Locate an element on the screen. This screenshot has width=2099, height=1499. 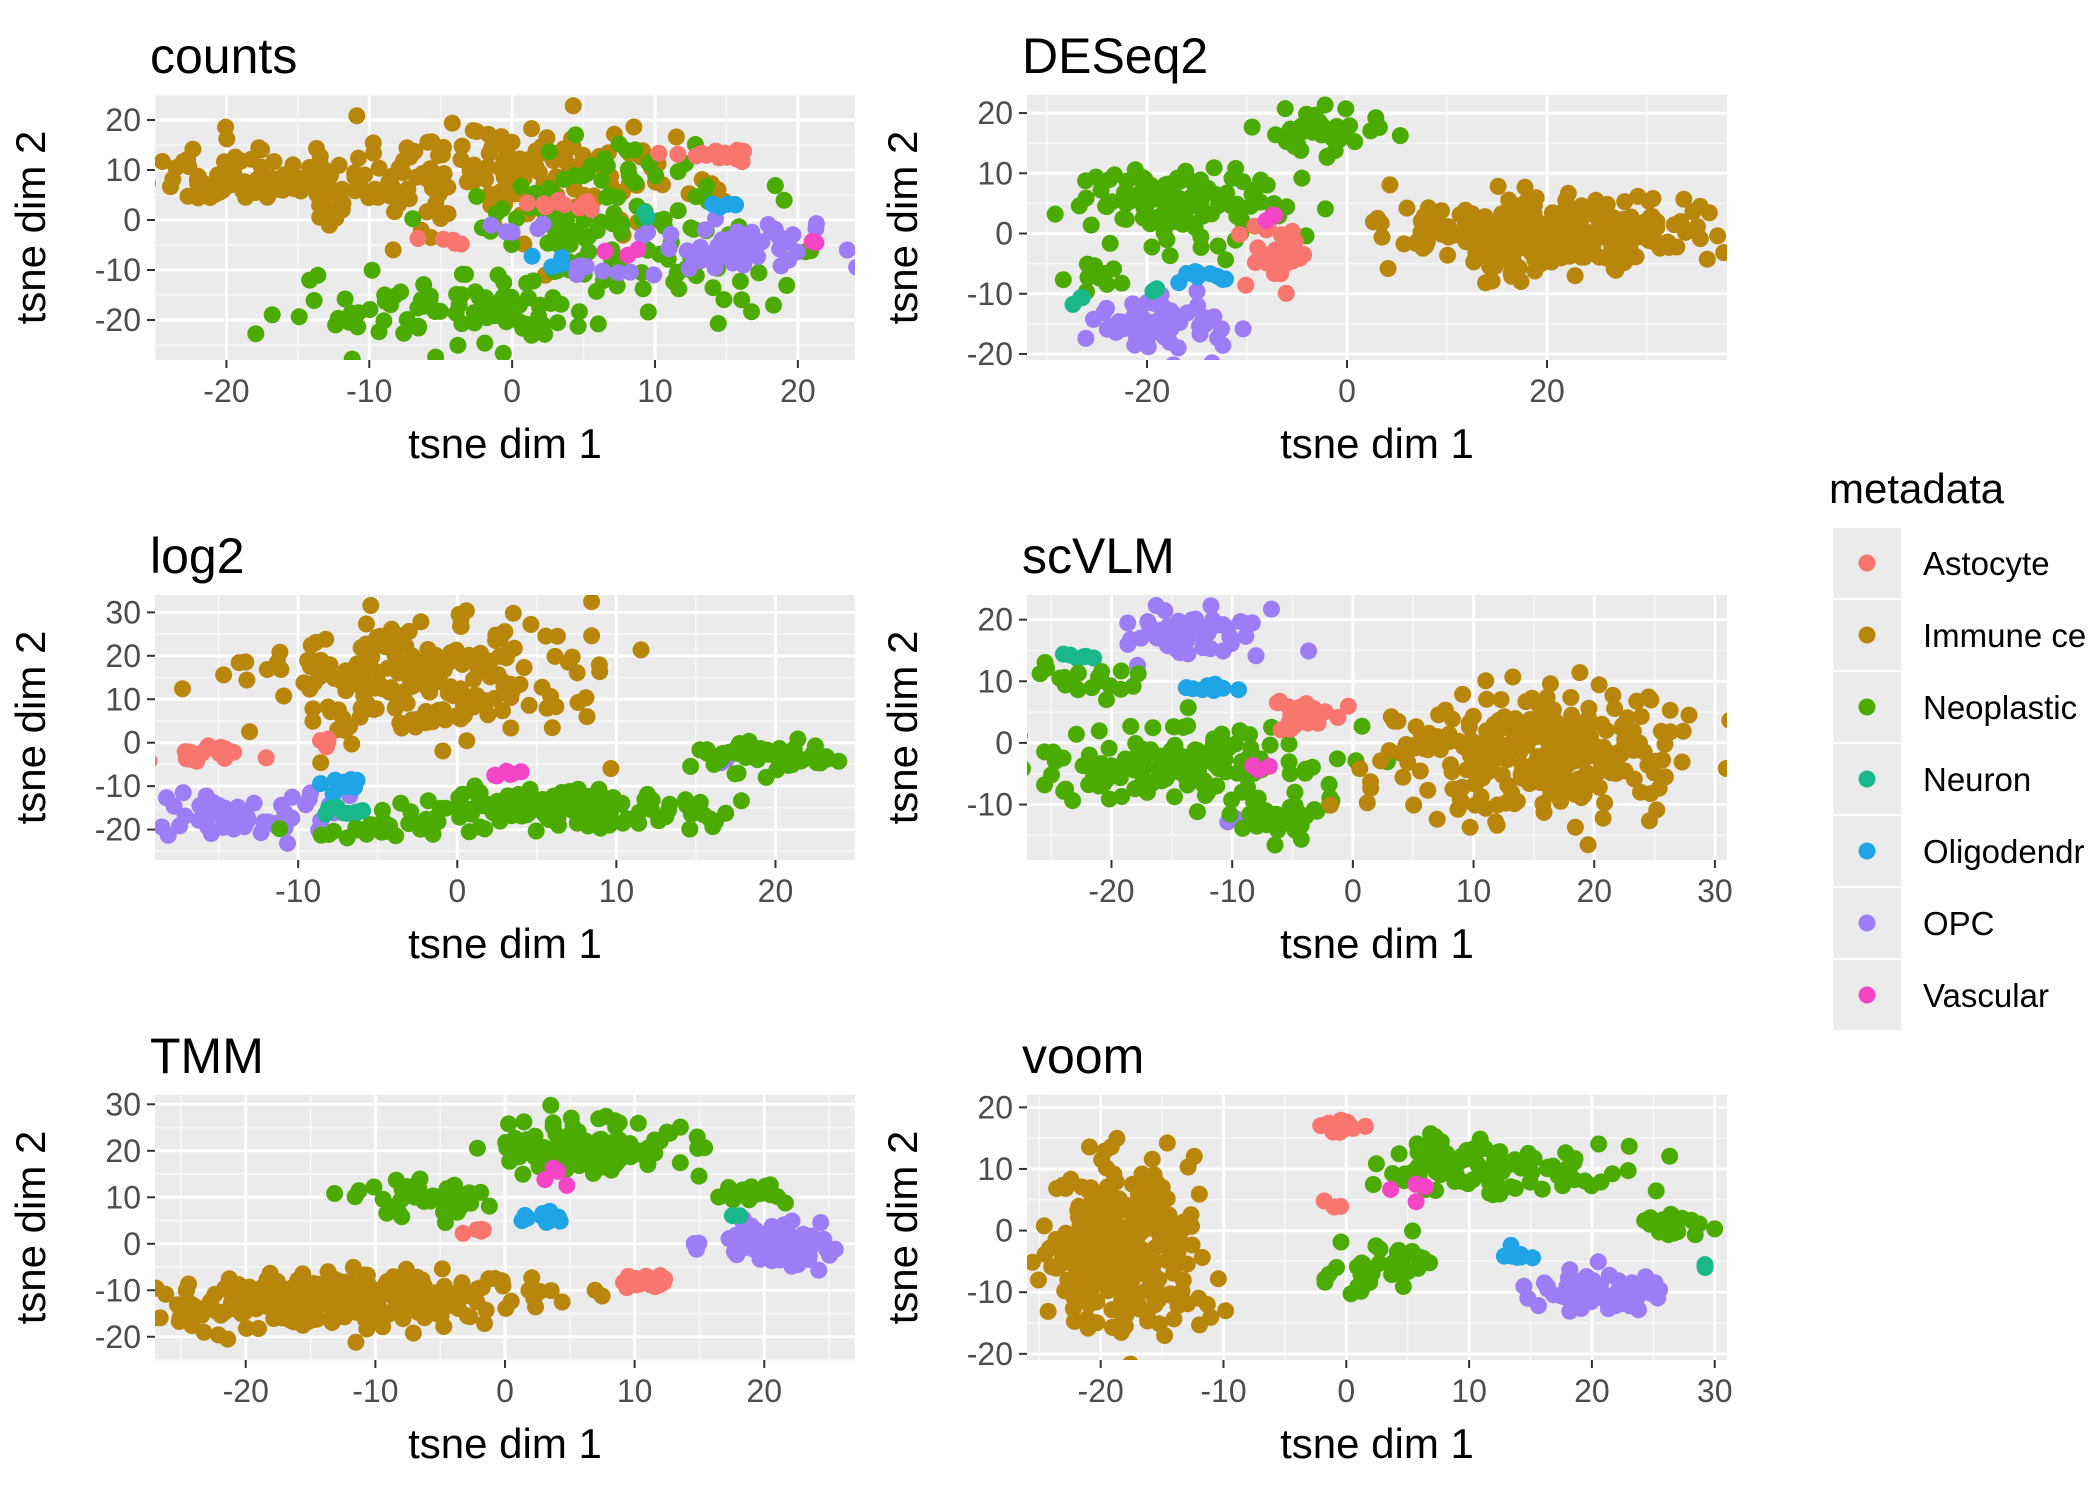
legend-label: OPC is located at coordinates (1959, 923).